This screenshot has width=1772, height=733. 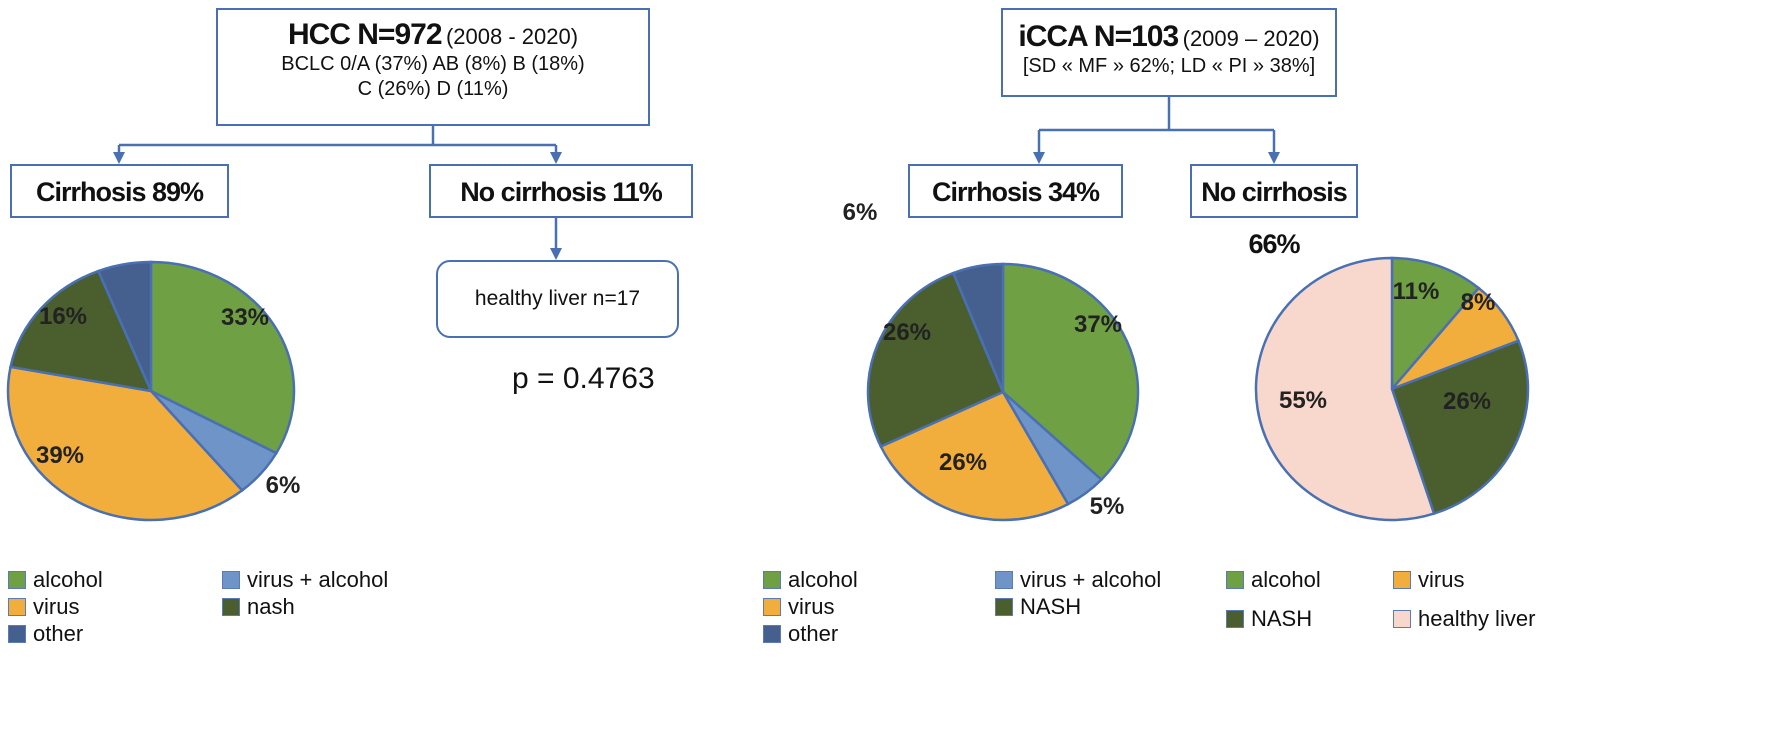 I want to click on legend-label: healthy liver, so click(x=1477, y=618).